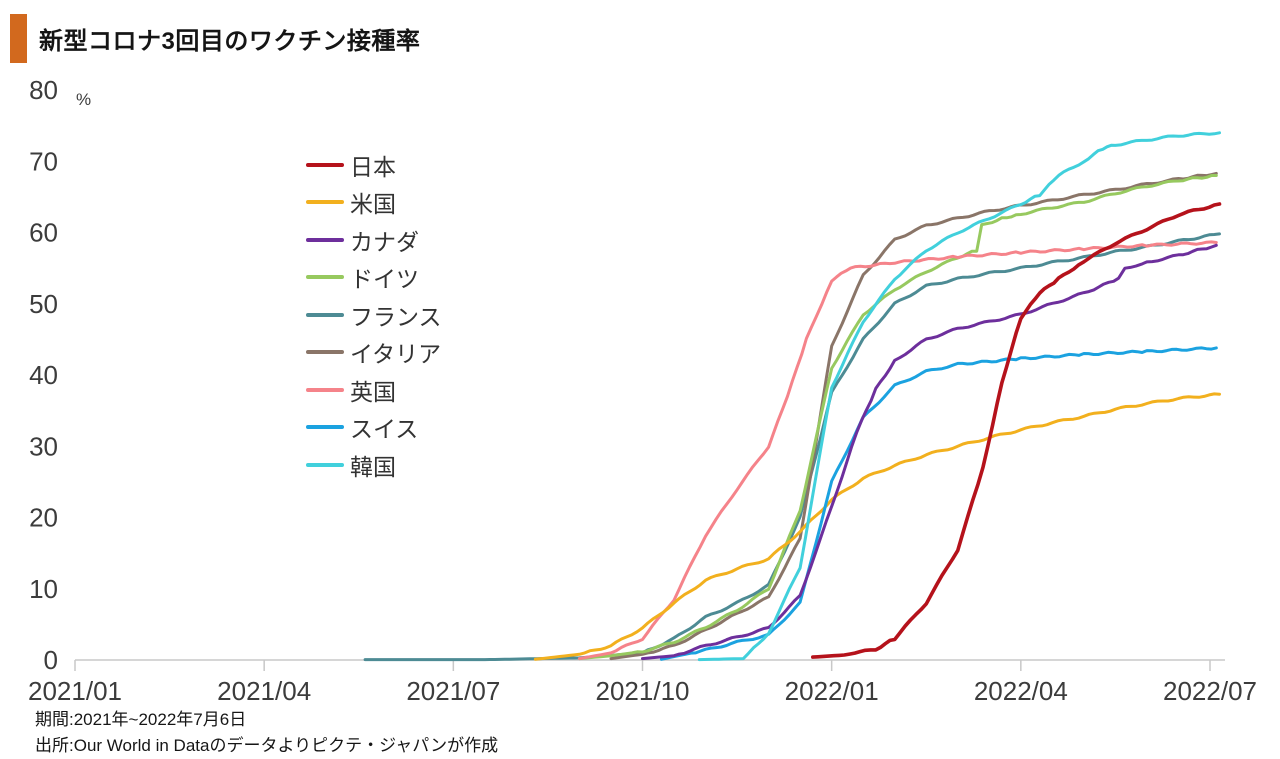  I want to click on legend-label-germany: ドイツ, so click(384, 279).